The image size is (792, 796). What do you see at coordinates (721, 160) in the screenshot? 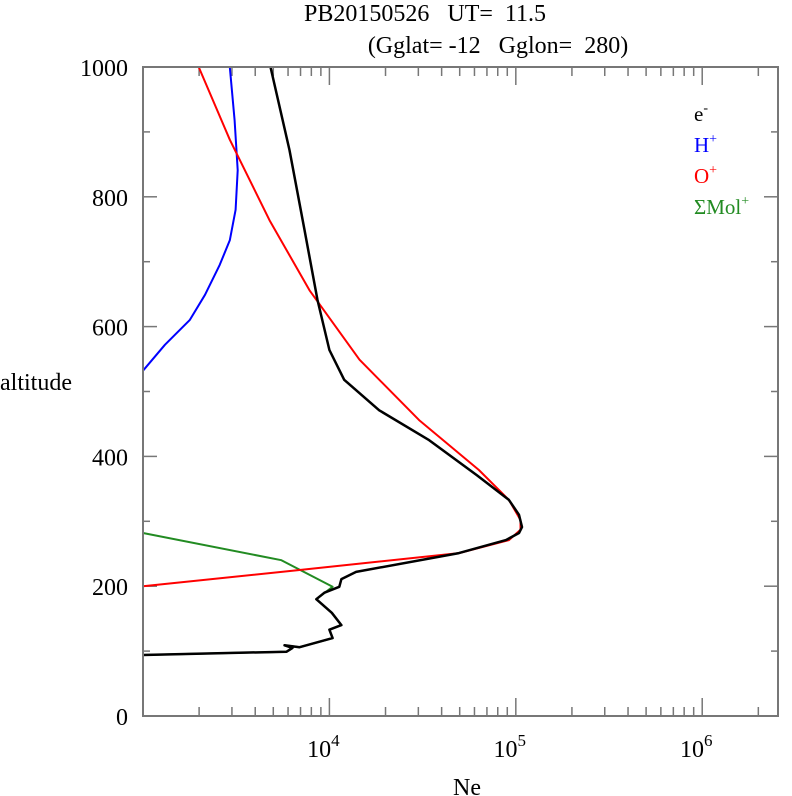
I see `legend: e- H+ O+ ΣMol+` at bounding box center [721, 160].